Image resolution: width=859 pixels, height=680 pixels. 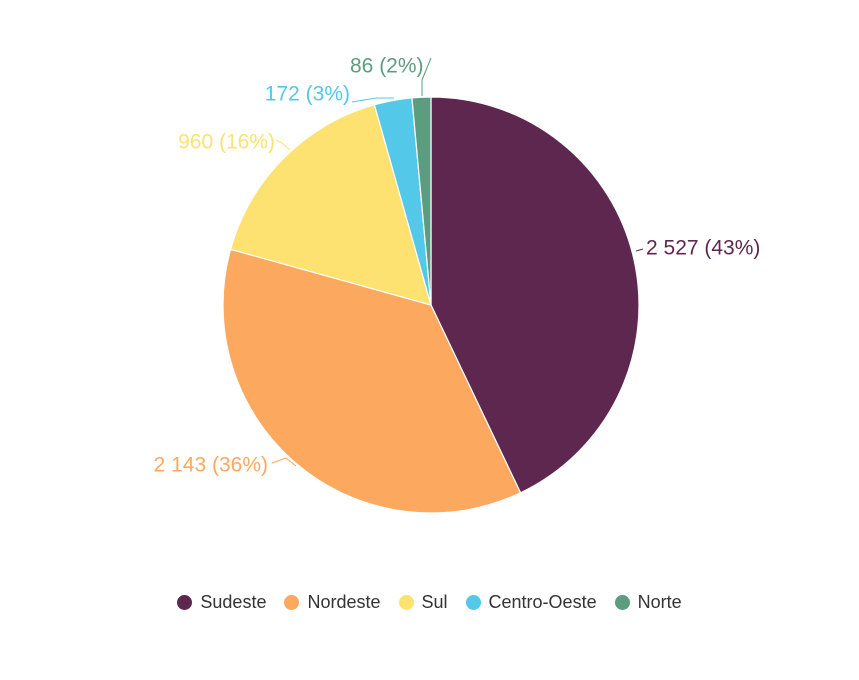 I want to click on legend-item-norte: Norte, so click(x=648, y=602).